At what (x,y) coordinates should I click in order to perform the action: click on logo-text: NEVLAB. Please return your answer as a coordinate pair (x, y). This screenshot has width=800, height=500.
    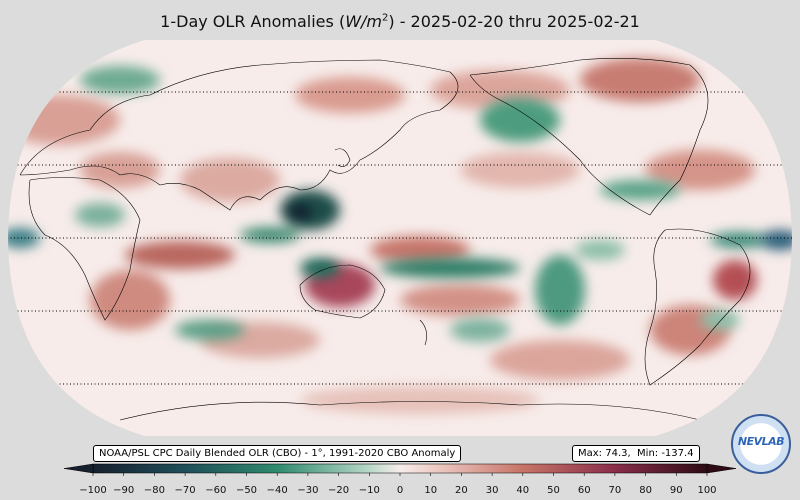
    Looking at the image, I should click on (761, 441).